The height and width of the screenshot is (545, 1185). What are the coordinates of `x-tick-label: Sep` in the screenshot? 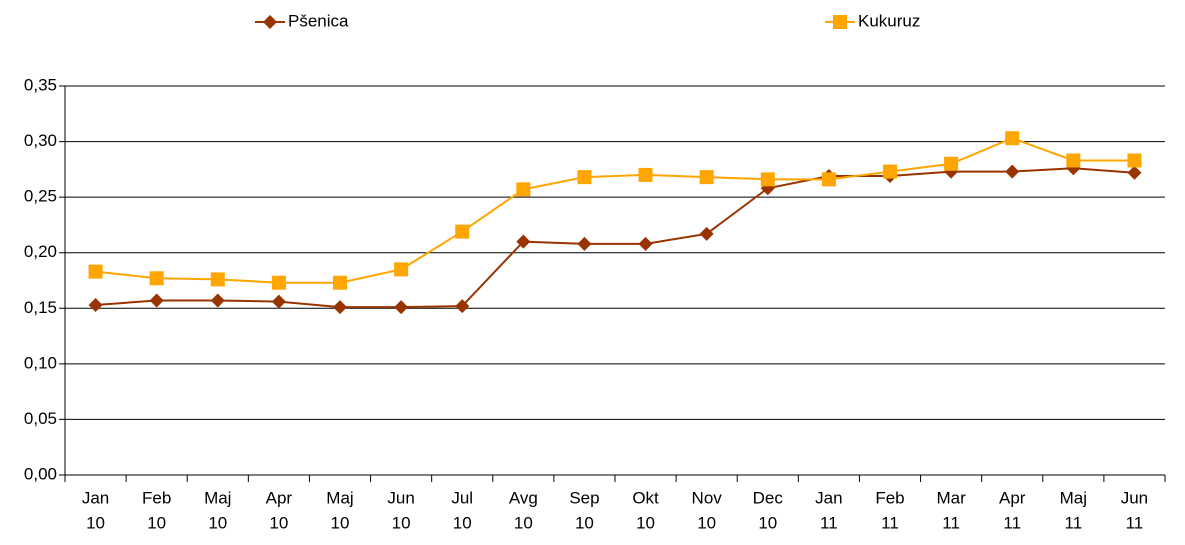 It's located at (584, 497).